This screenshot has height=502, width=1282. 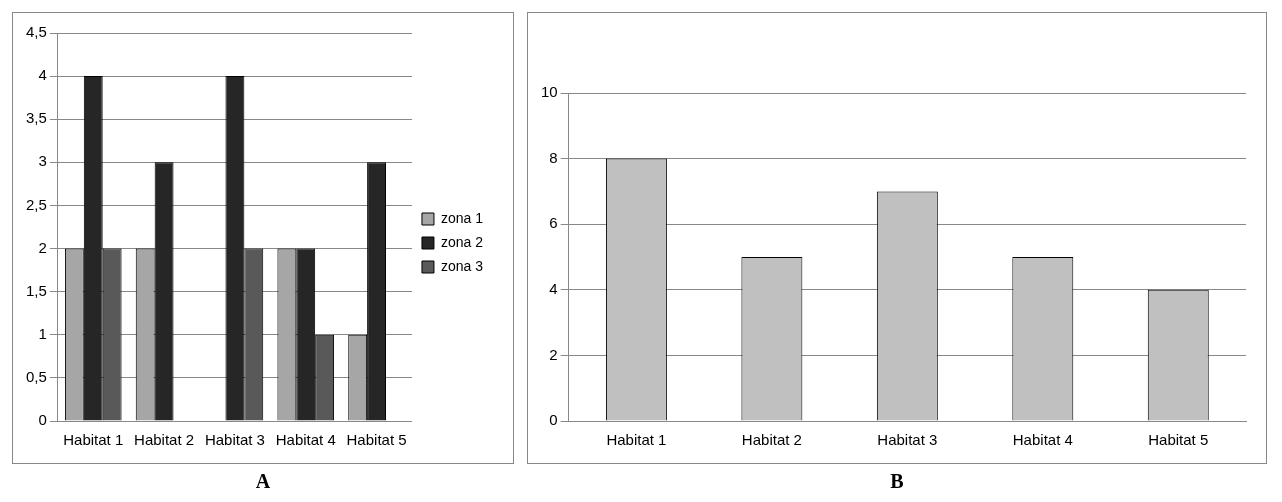 I want to click on legend-label: zona 2, so click(x=462, y=241).